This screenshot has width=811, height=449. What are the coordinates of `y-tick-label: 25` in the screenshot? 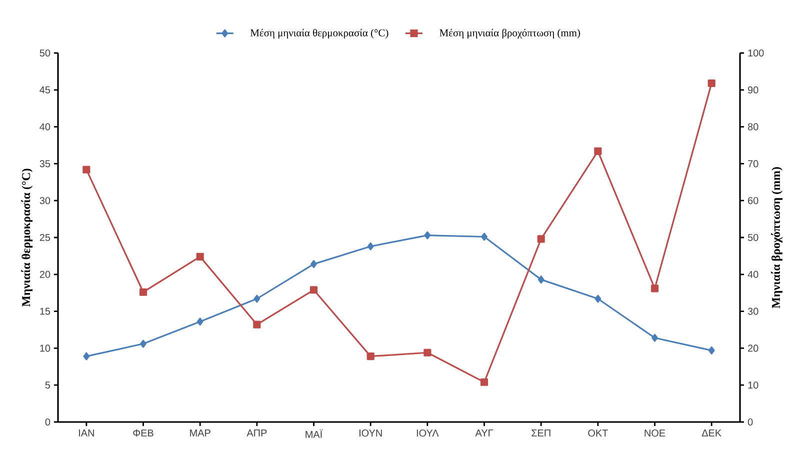 It's located at (45, 238).